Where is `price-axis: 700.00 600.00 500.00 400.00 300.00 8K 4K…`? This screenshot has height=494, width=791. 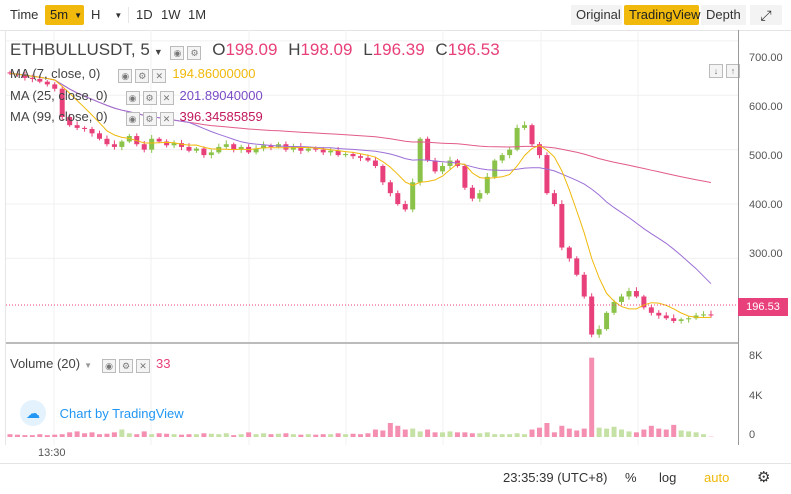 price-axis: 700.00 600.00 500.00 400.00 300.00 8K 4K… is located at coordinates (764, 237).